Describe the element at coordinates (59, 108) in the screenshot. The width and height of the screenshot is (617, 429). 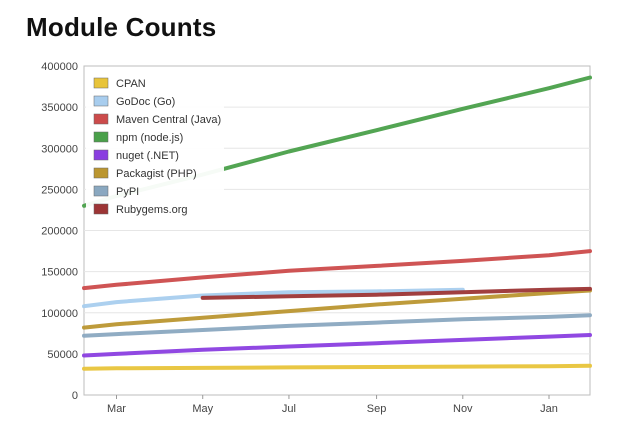
I see `y-tick-label: 350000` at that location.